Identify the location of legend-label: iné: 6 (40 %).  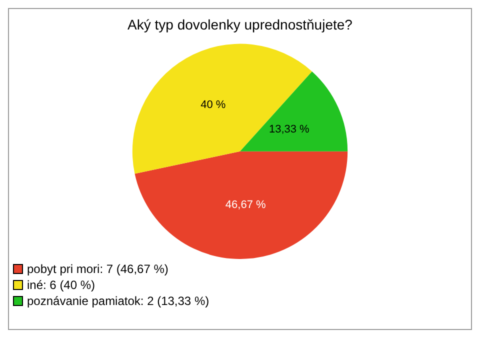
(61, 285).